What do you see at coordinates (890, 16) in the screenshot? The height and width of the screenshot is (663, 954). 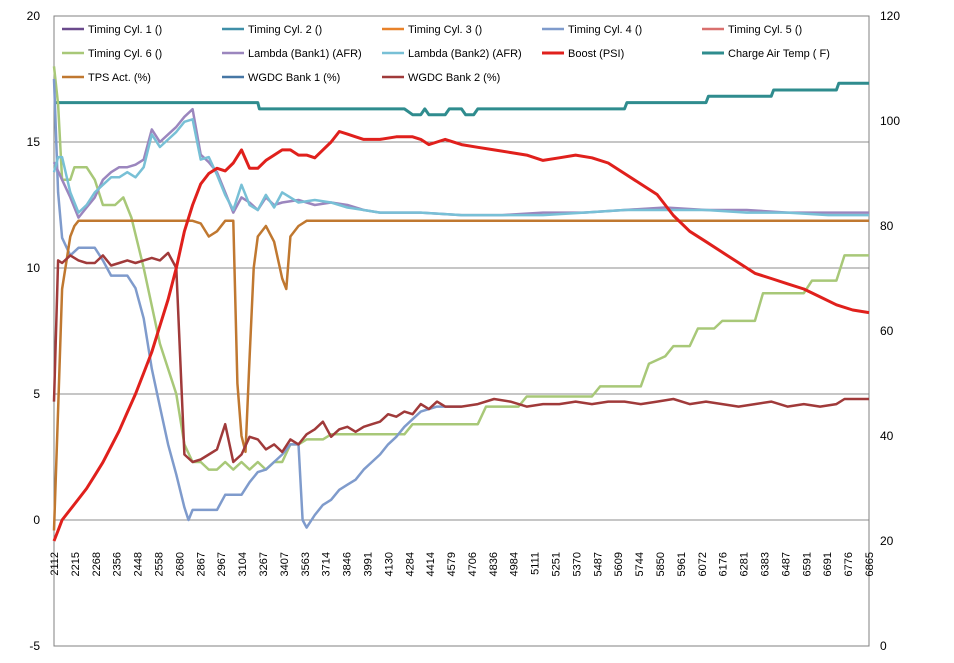 I see `y-right-tick-label: 120` at bounding box center [890, 16].